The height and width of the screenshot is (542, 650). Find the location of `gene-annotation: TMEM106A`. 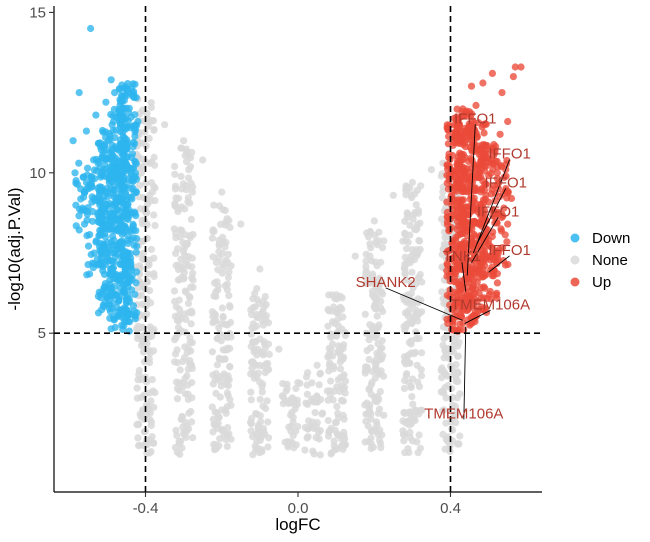

gene-annotation: TMEM106A is located at coordinates (490, 310).